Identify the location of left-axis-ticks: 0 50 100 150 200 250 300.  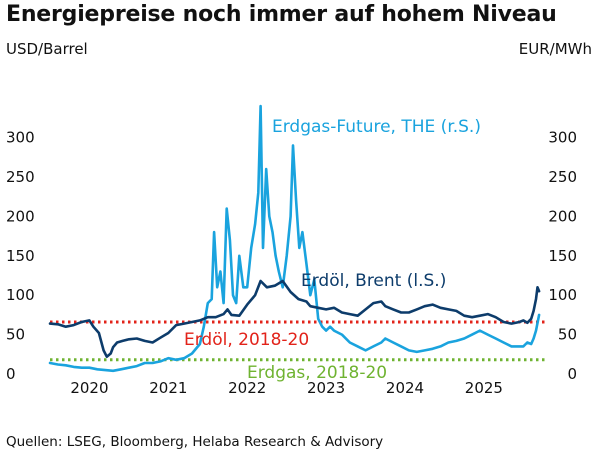
(20, 256).